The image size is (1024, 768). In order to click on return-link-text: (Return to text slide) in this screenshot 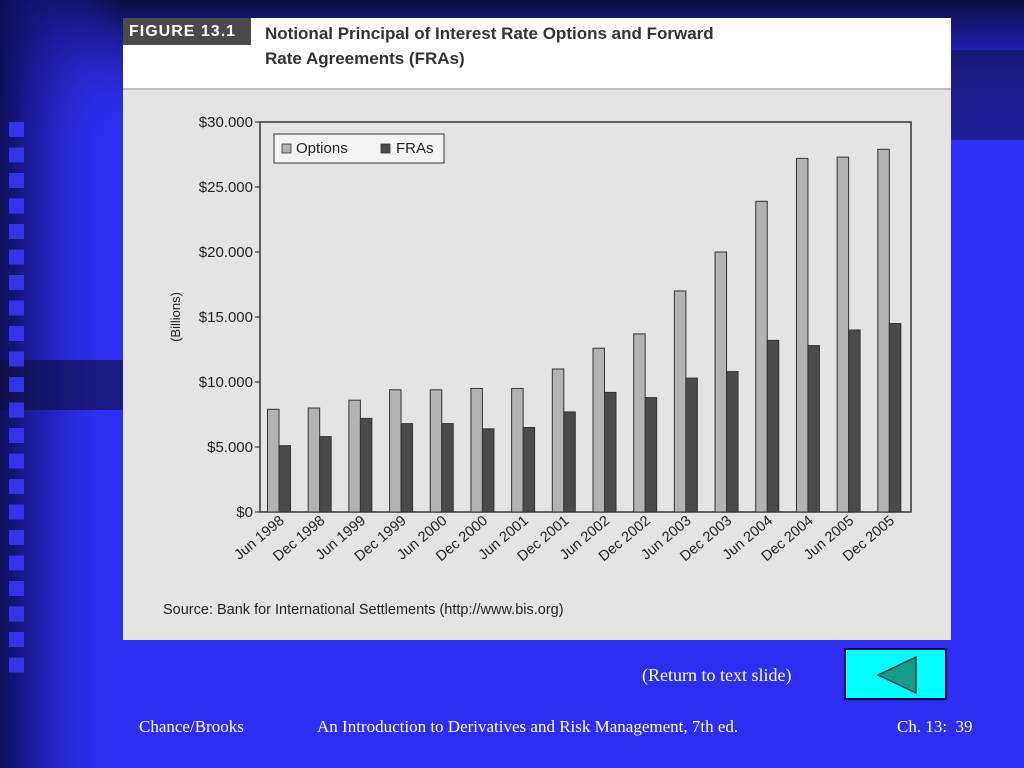, I will do `click(717, 675)`.